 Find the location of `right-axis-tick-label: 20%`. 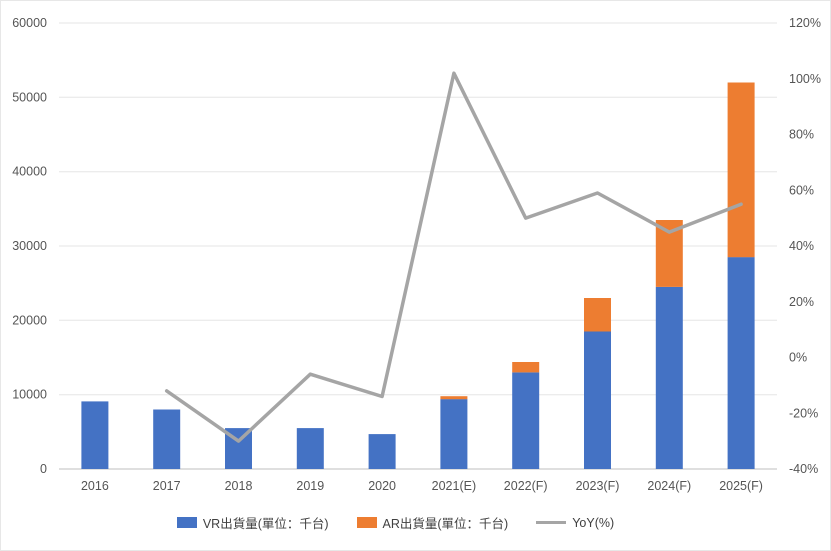

right-axis-tick-label: 20% is located at coordinates (801, 302).